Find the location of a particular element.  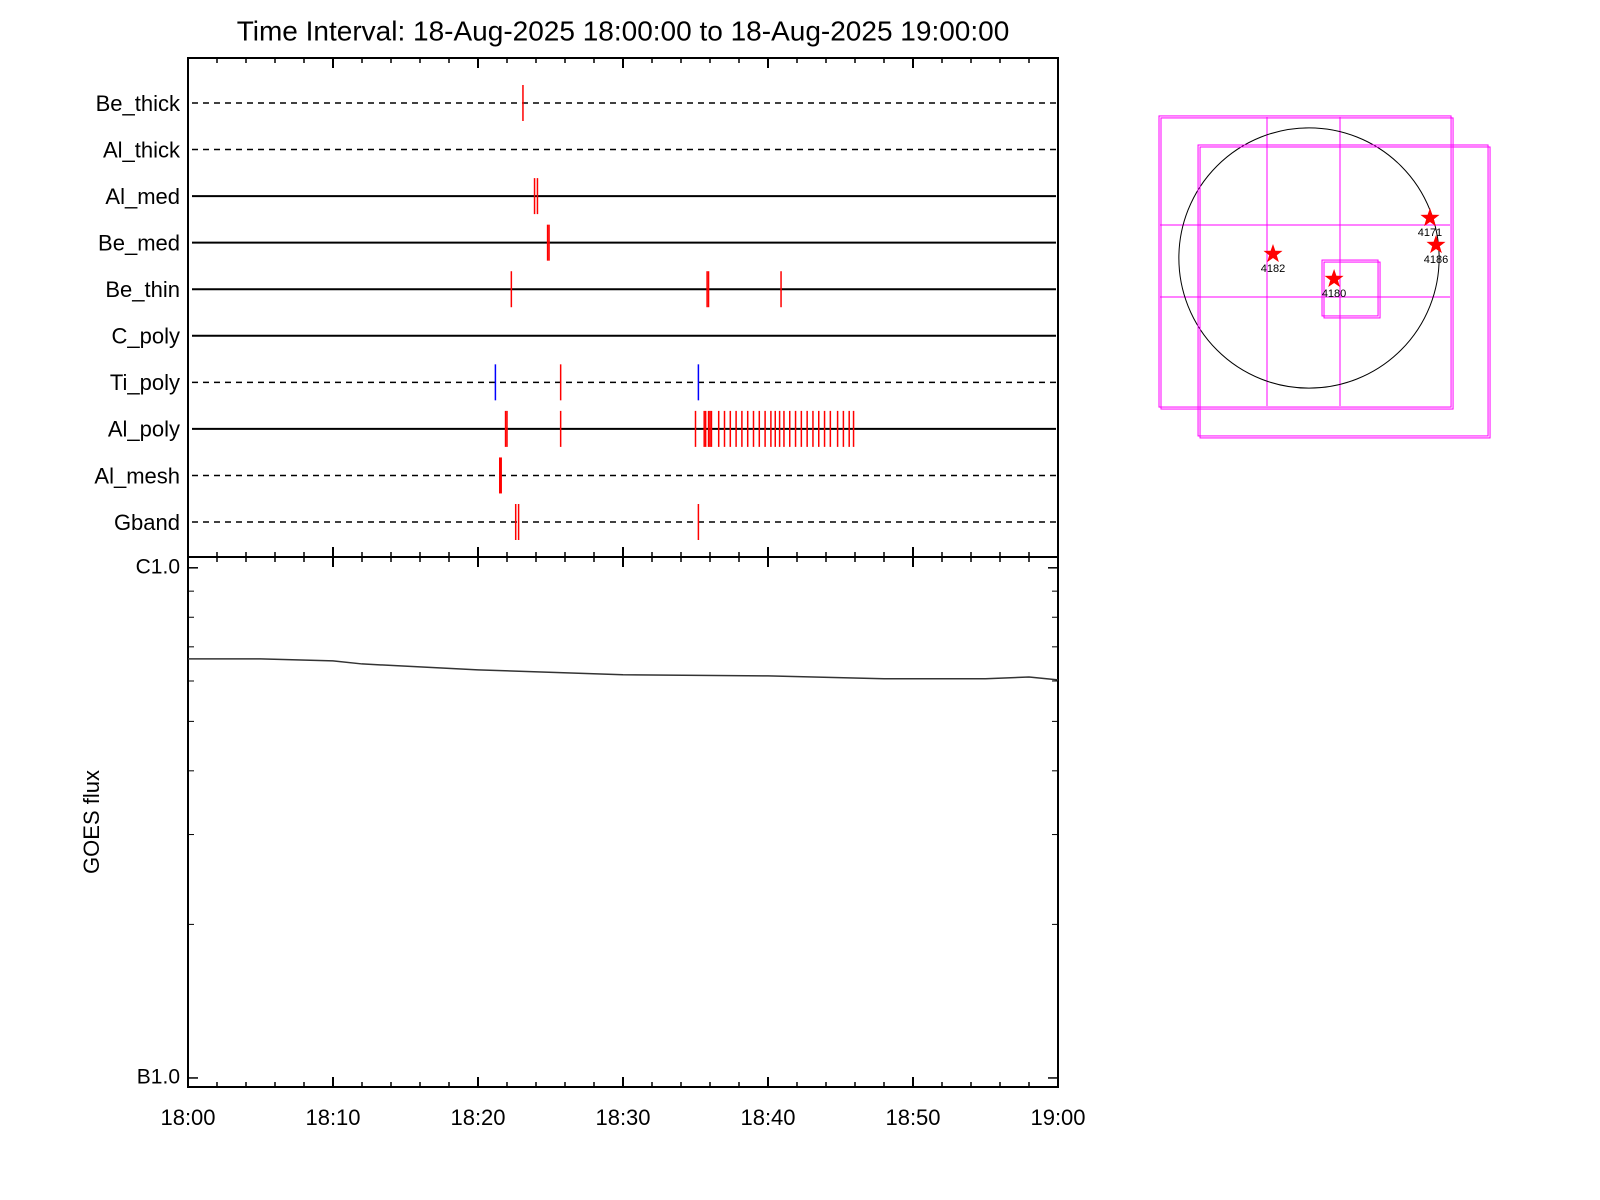

x-tick-label: 18:00 is located at coordinates (187, 1117).